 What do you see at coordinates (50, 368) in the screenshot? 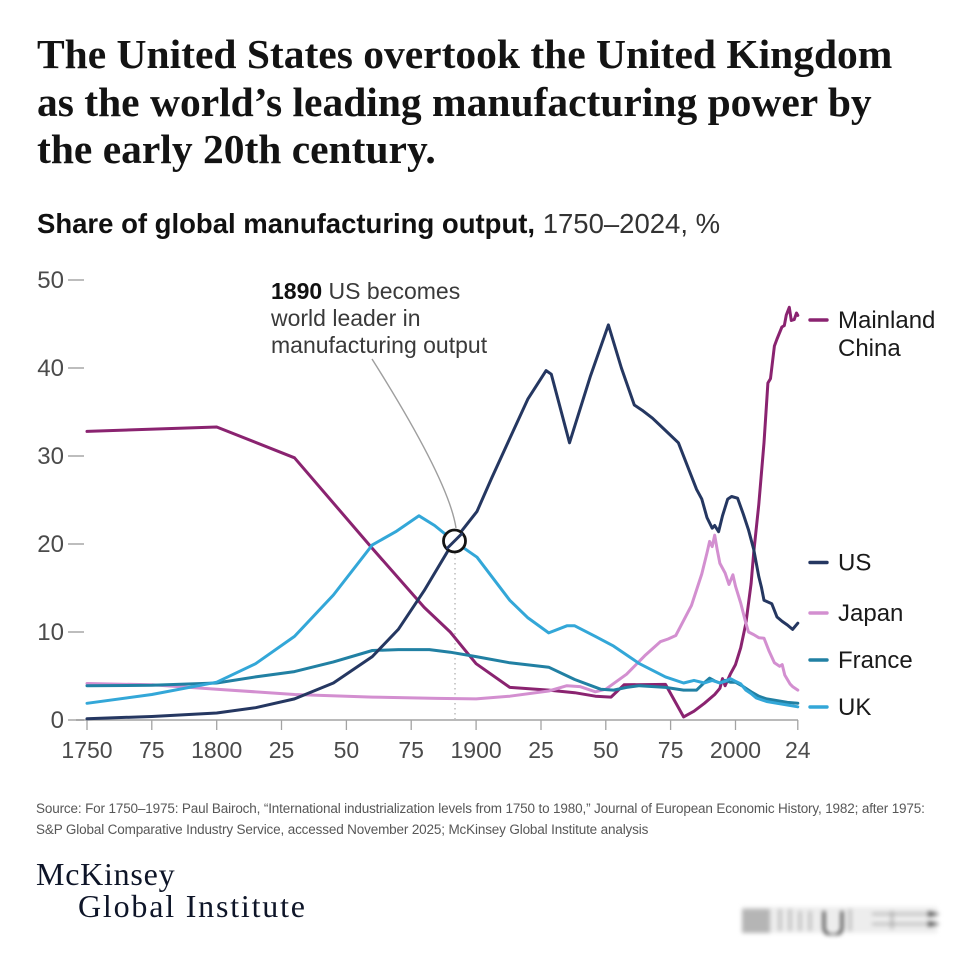
I see `svg-text: 40` at bounding box center [50, 368].